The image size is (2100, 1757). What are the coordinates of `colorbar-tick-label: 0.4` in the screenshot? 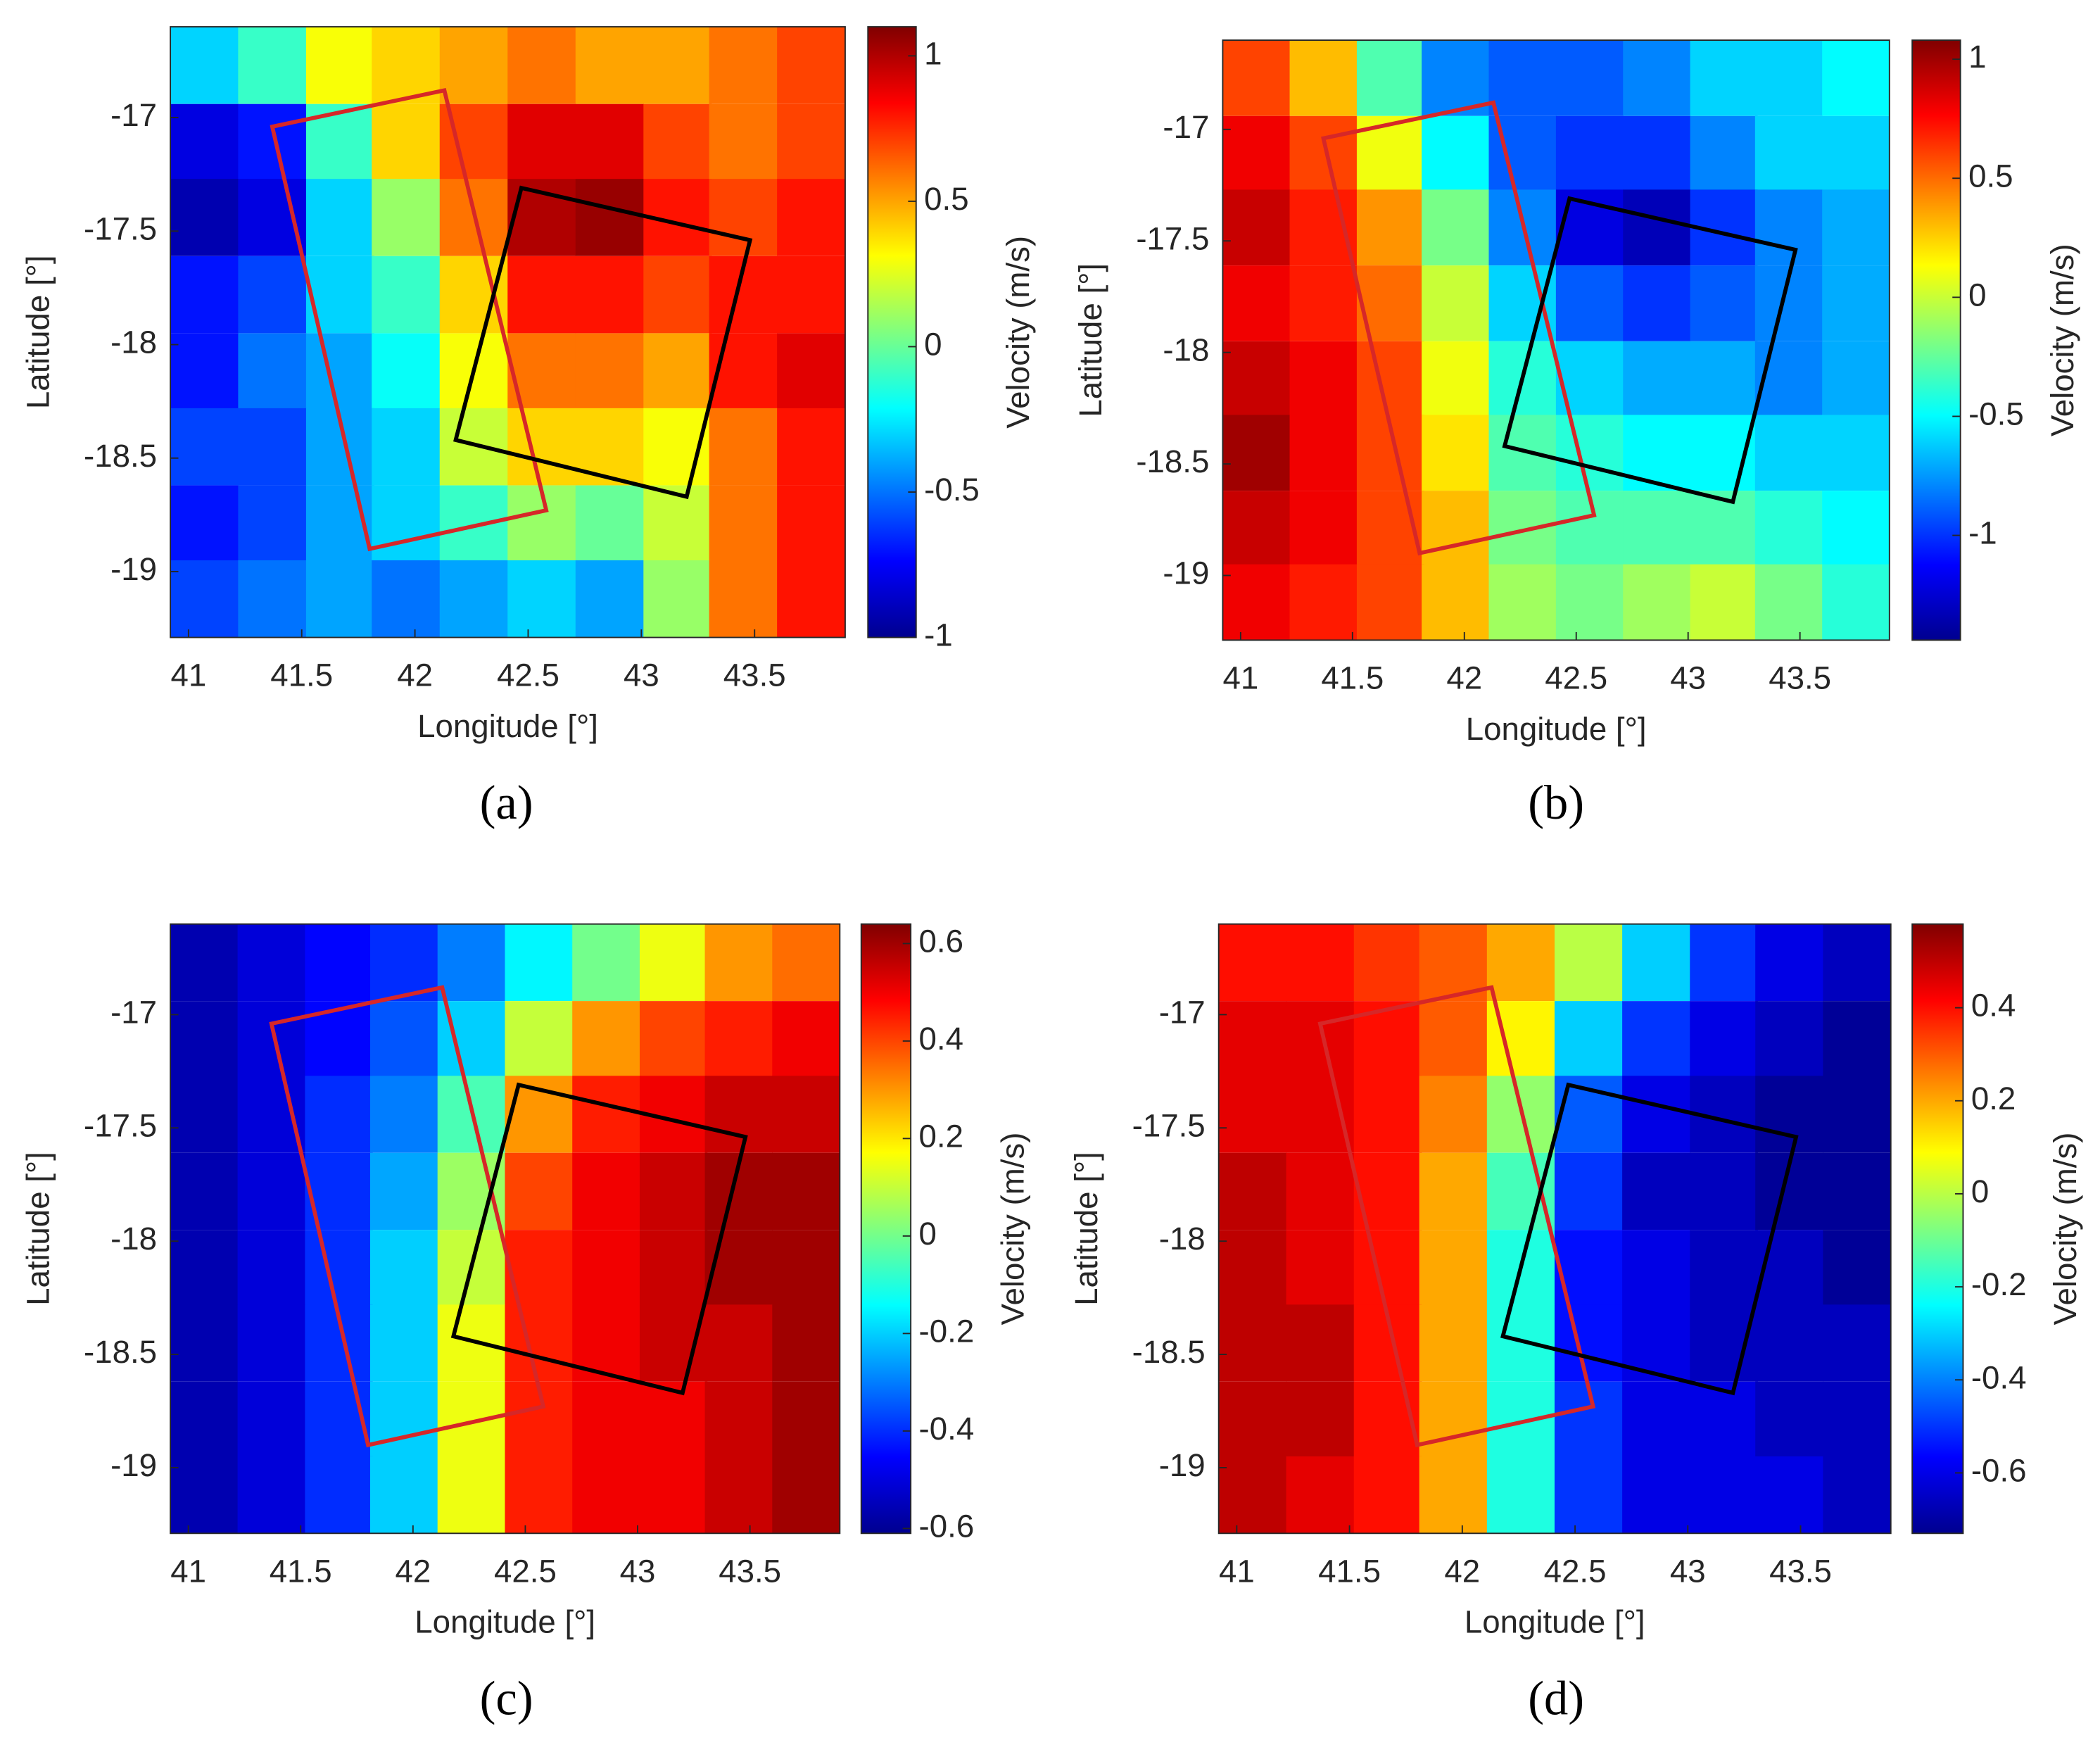 It's located at (1993, 1006).